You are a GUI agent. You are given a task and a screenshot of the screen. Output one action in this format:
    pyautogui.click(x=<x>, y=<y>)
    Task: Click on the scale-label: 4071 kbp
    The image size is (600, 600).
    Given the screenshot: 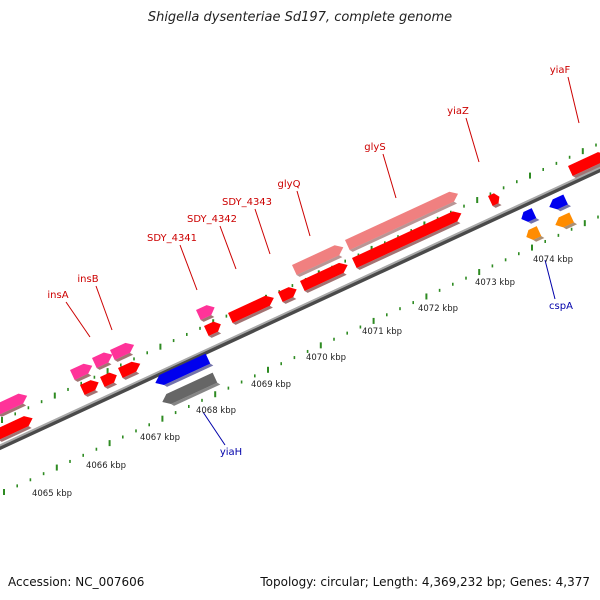 What is the action you would take?
    pyautogui.click(x=382, y=332)
    